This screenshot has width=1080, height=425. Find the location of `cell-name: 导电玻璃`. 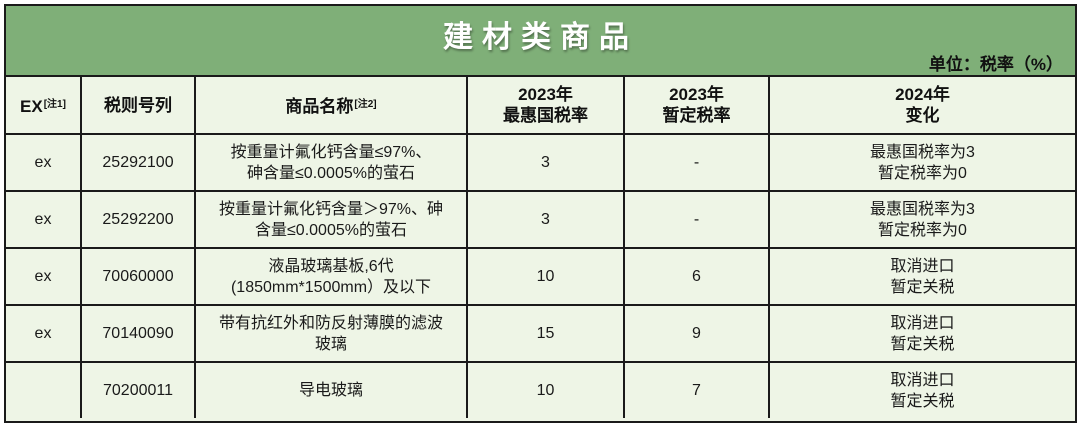

cell-name: 导电玻璃 is located at coordinates (331, 389).